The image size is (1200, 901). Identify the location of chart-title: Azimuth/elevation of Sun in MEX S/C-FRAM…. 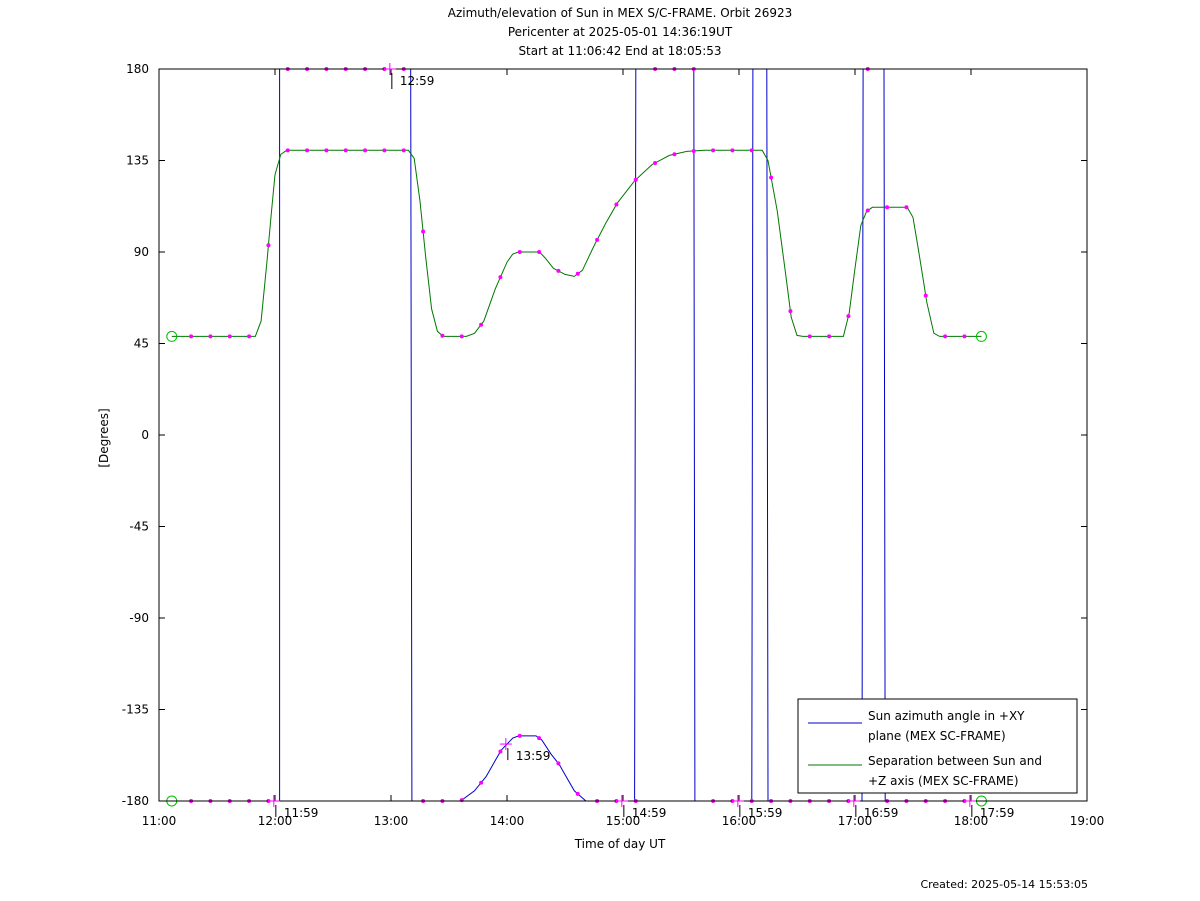
(620, 13).